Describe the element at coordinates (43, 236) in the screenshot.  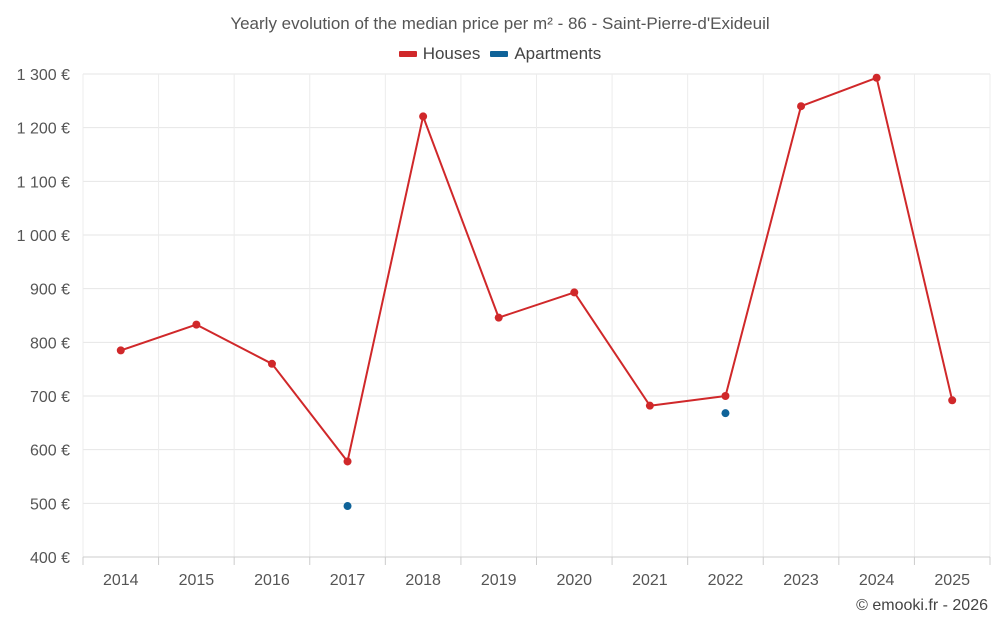
I see `y-tick-label: 1 000 €` at that location.